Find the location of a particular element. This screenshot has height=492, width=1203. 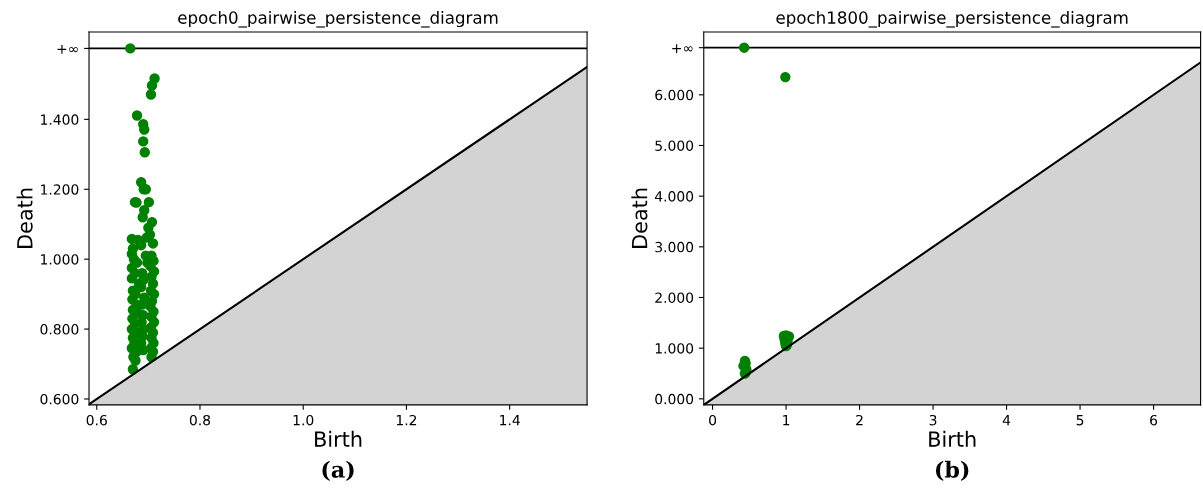

y-tick-label: 5.000 is located at coordinates (674, 145).